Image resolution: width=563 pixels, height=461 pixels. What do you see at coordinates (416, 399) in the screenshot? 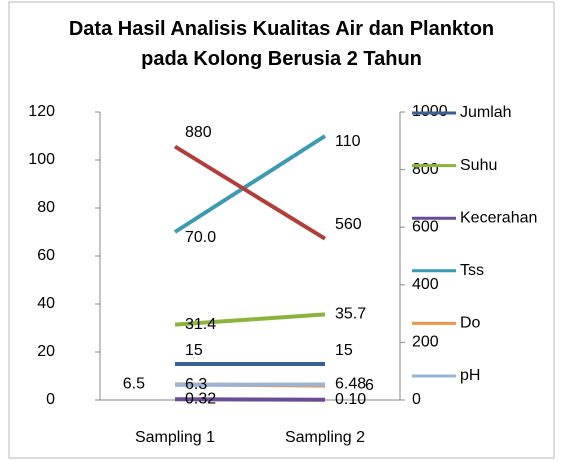
I see `y2-tick-label: 0` at bounding box center [416, 399].